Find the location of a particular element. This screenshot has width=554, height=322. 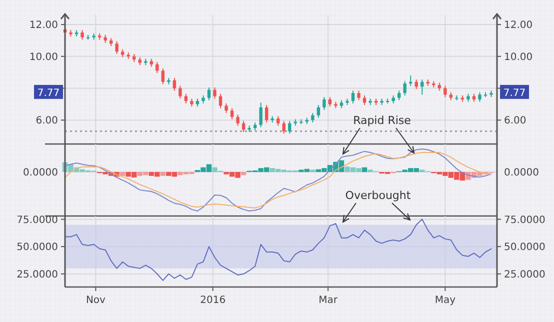

y2-tick-label: 50.0000 is located at coordinates (525, 248).